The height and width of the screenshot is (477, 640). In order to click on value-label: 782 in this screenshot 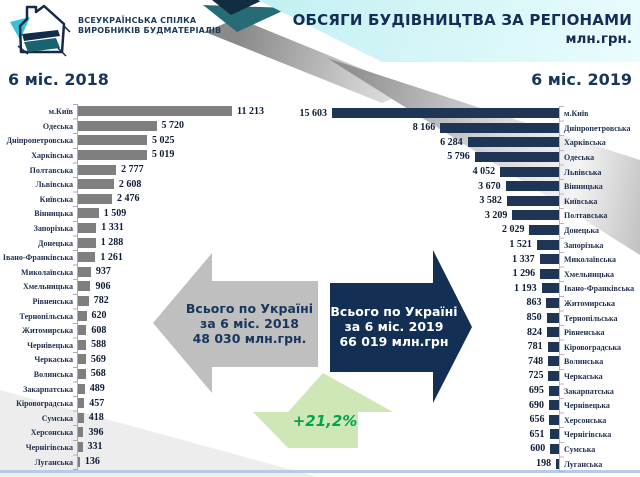, I will do `click(101, 301)`.